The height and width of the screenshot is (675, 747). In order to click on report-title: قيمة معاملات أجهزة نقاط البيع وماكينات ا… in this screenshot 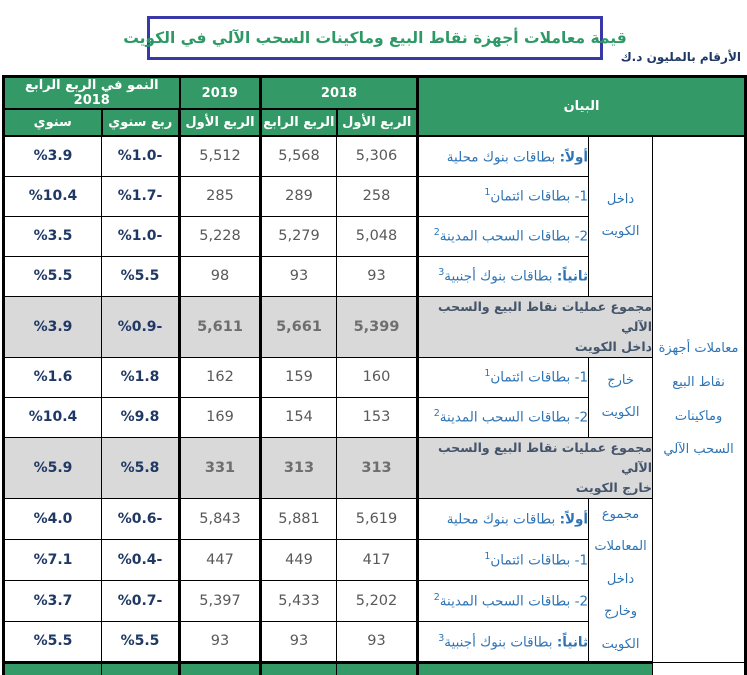, I will do `click(375, 38)`.